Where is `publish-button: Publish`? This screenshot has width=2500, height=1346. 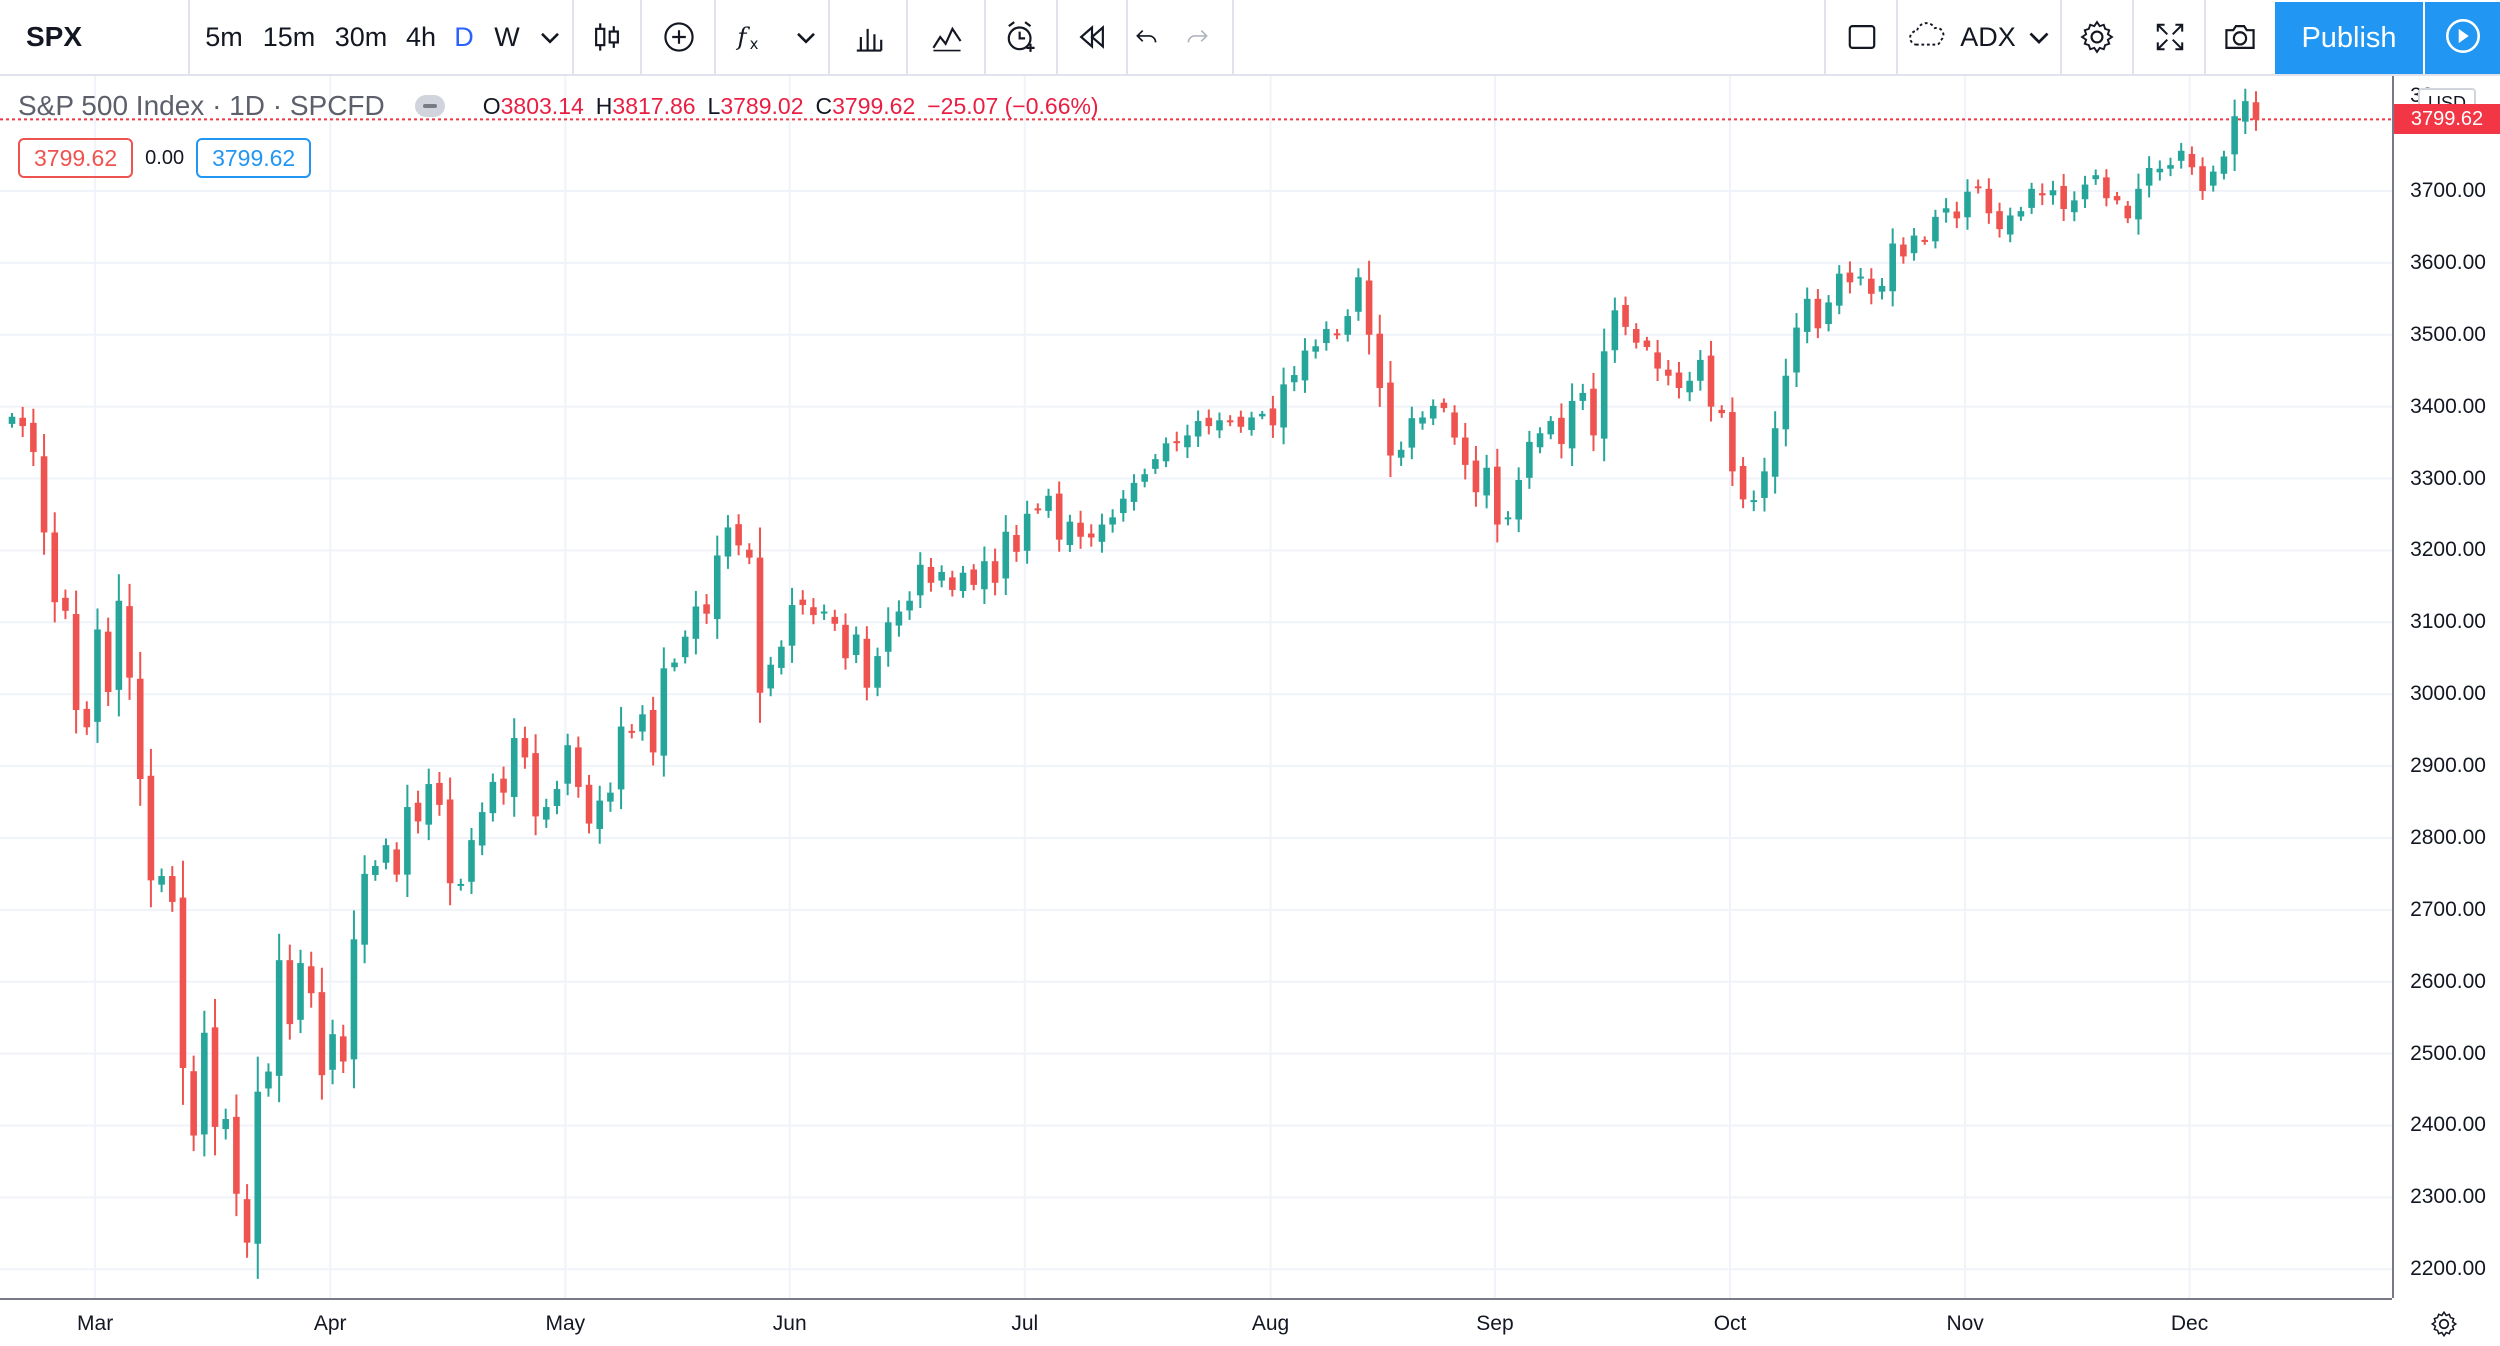 publish-button: Publish is located at coordinates (2349, 38).